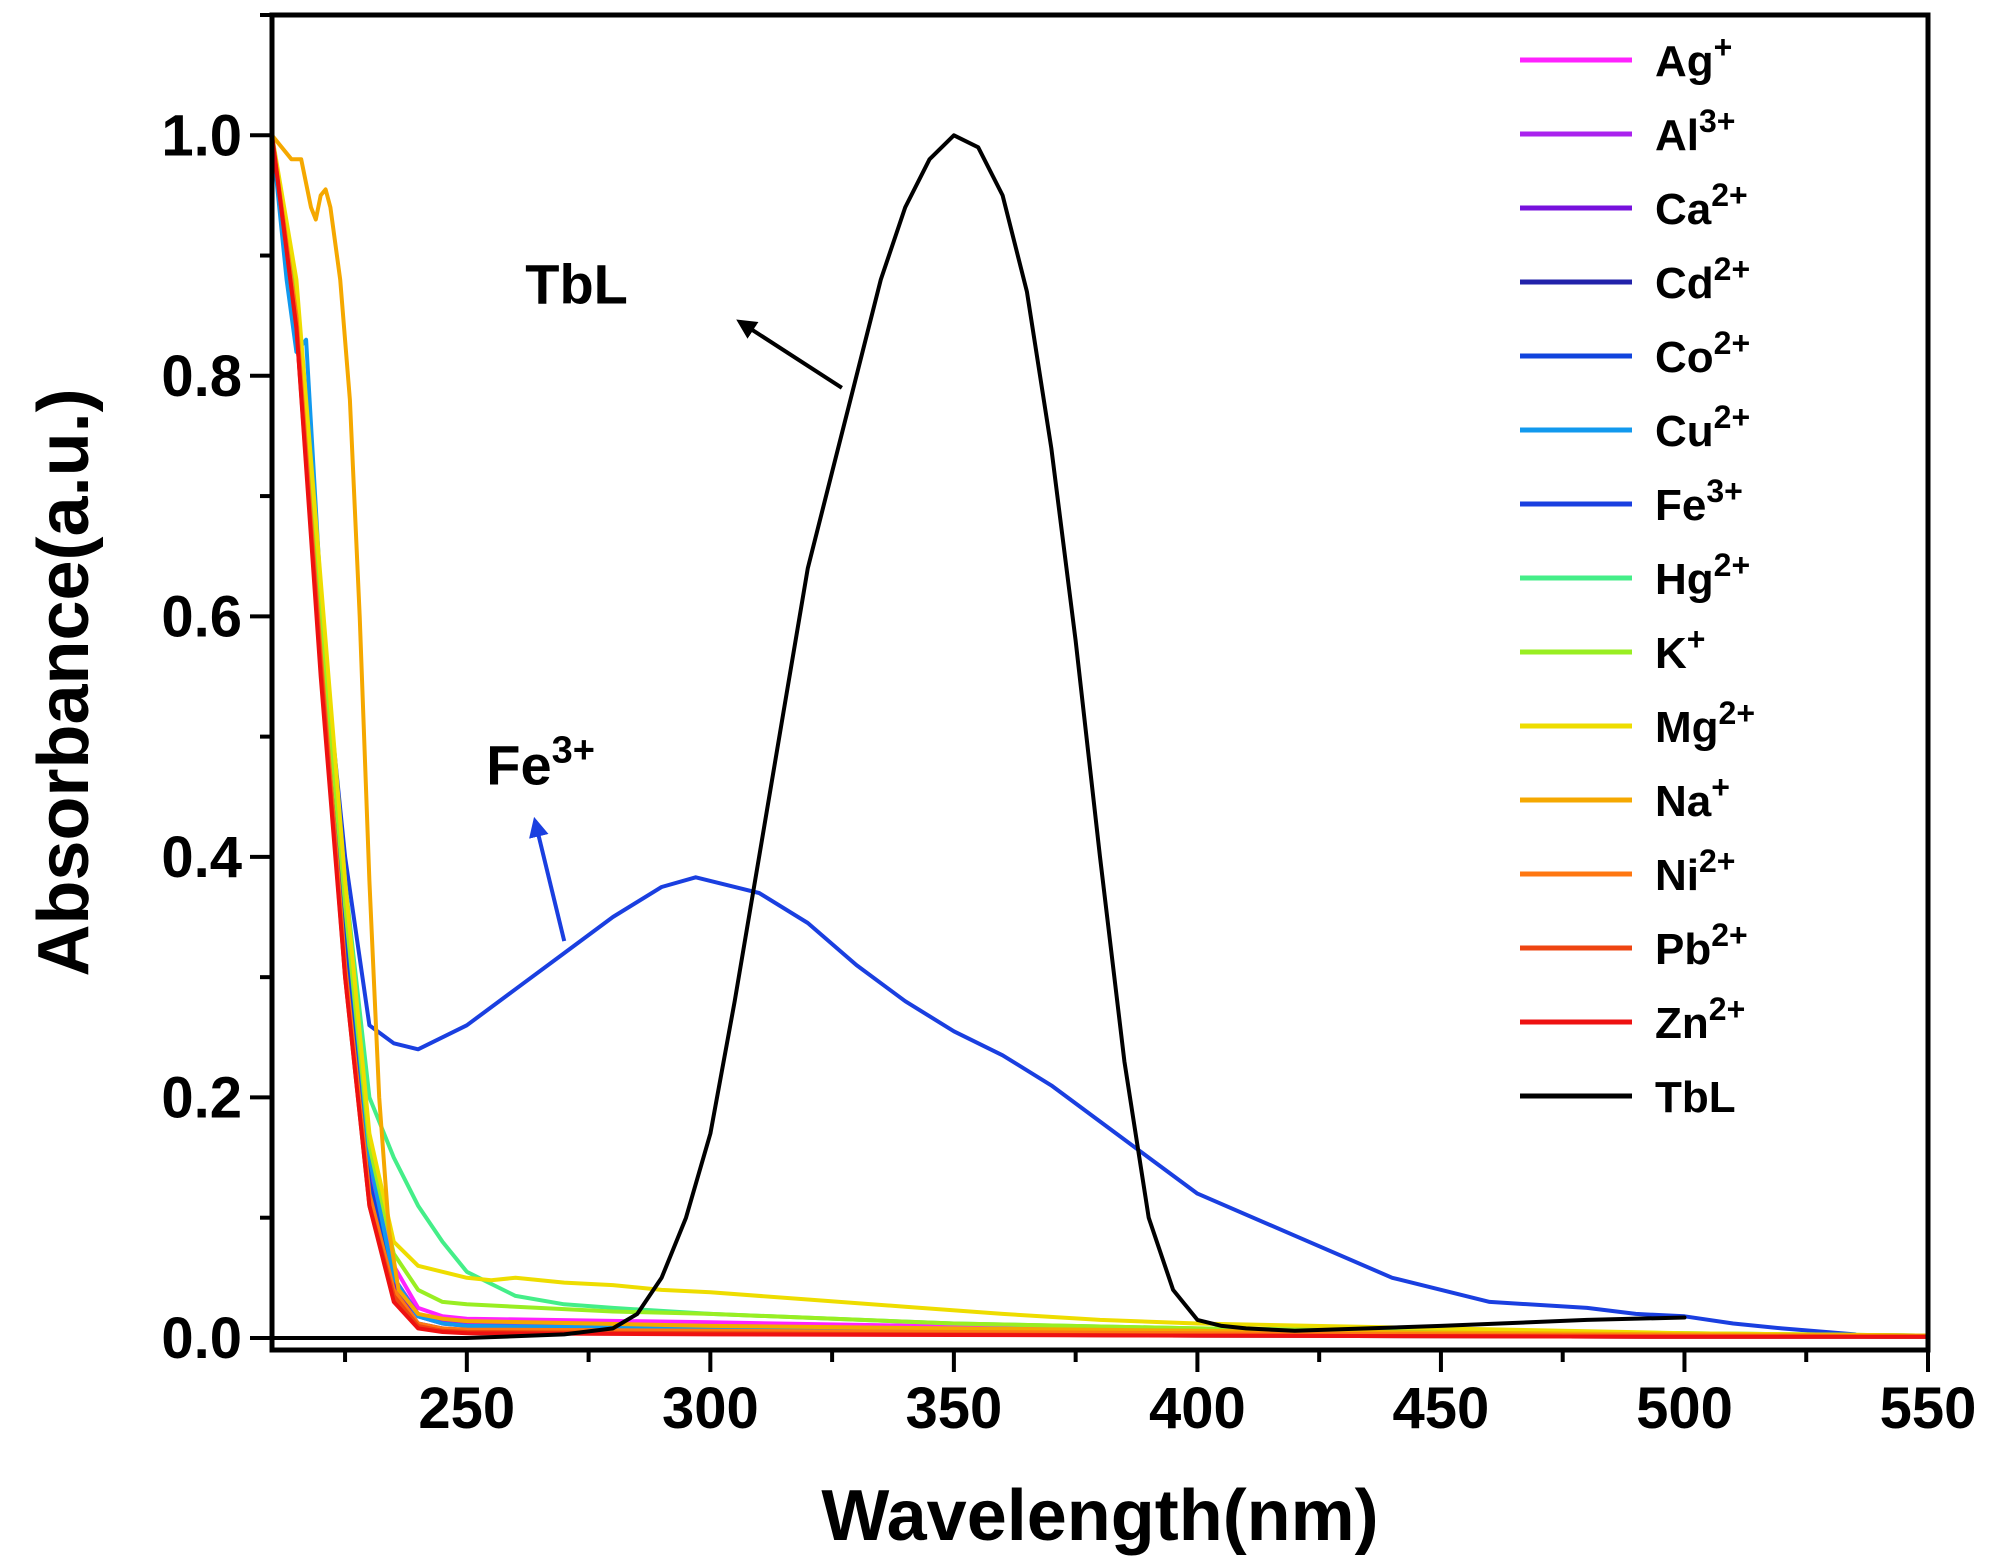 The height and width of the screenshot is (1561, 2000). Describe the element at coordinates (548, 879) in the screenshot. I see `annotation-arrow-fe` at that location.